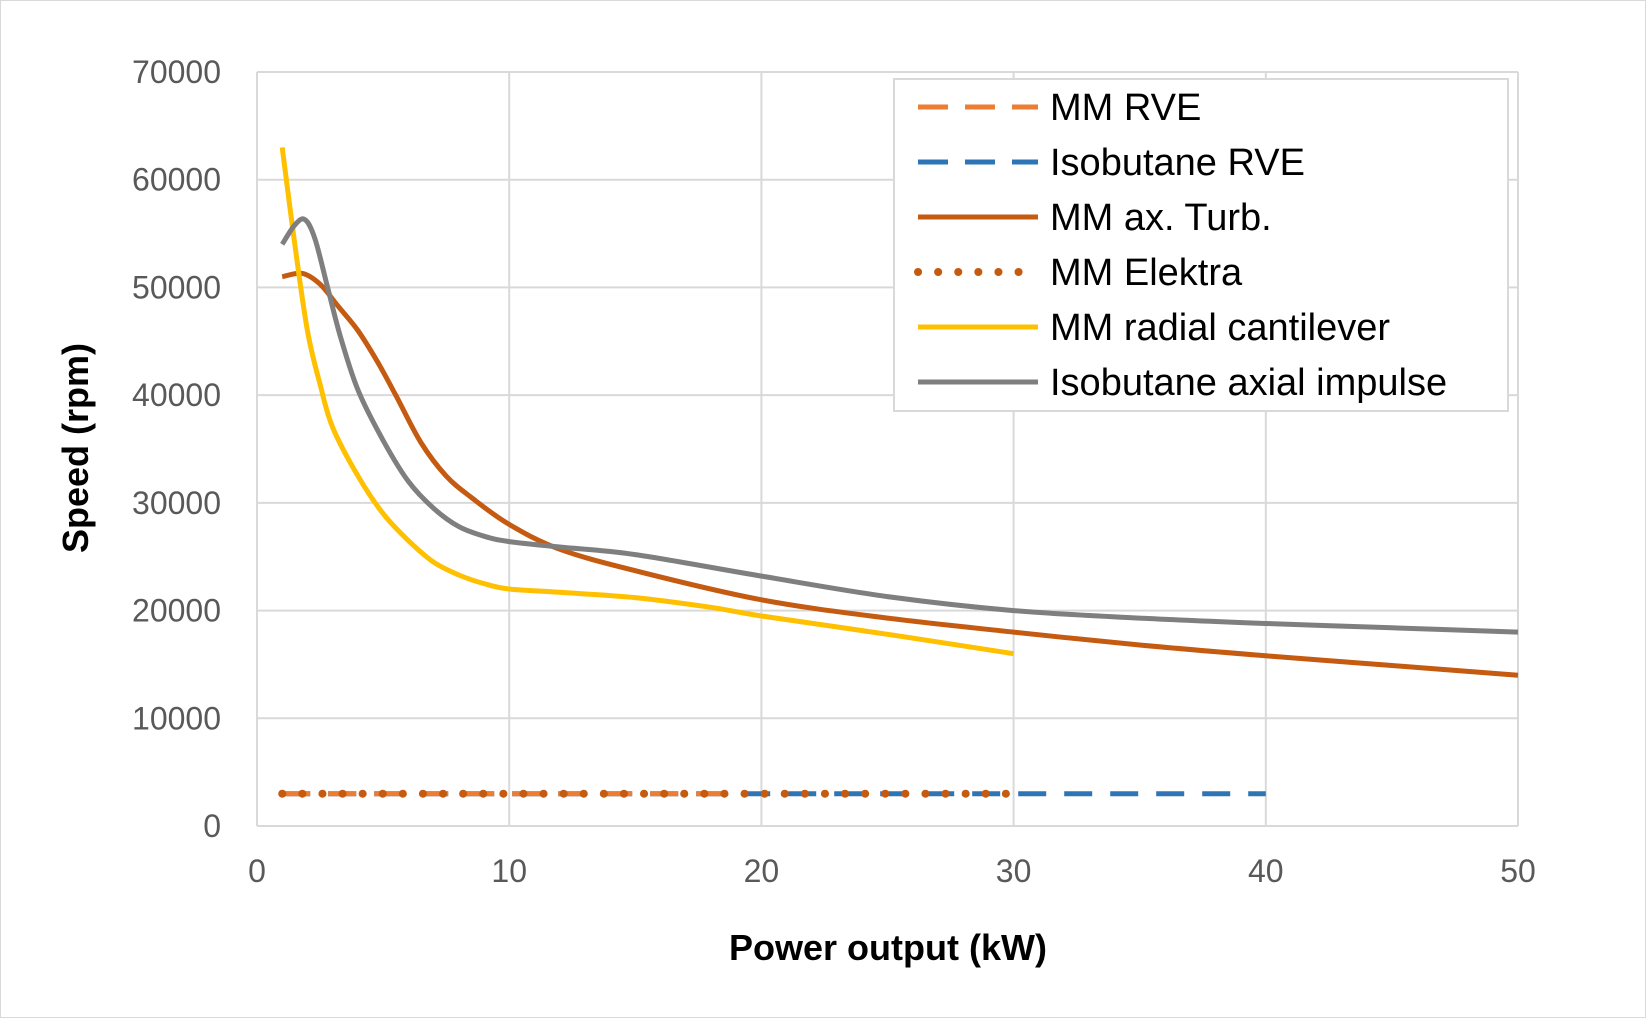  What do you see at coordinates (176, 72) in the screenshot?
I see `y-tick-label: 70000` at bounding box center [176, 72].